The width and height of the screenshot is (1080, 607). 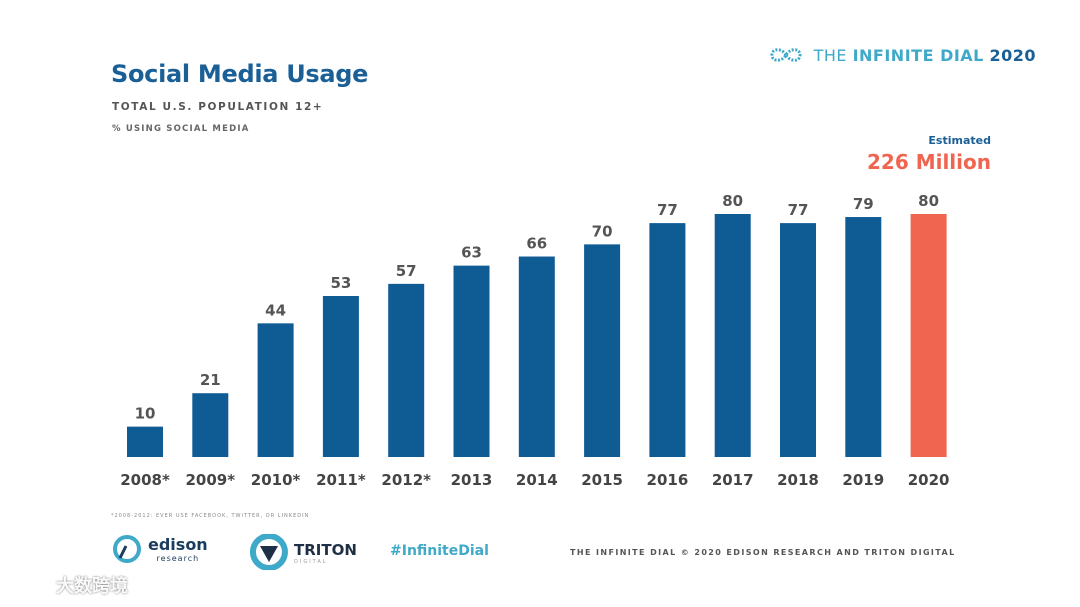 What do you see at coordinates (863, 337) in the screenshot?
I see `bar-2019` at bounding box center [863, 337].